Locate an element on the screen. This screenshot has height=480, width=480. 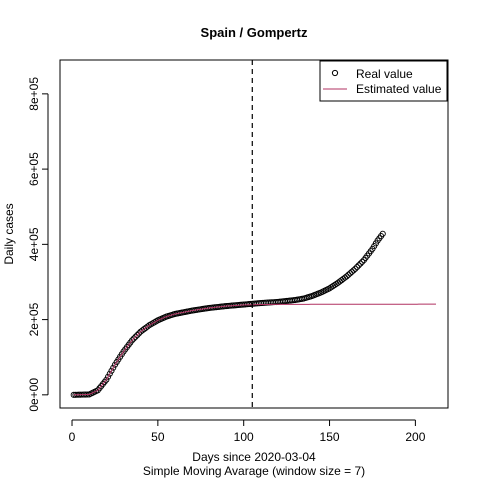
y-tick-label: 4e+05 is located at coordinates (34, 244).